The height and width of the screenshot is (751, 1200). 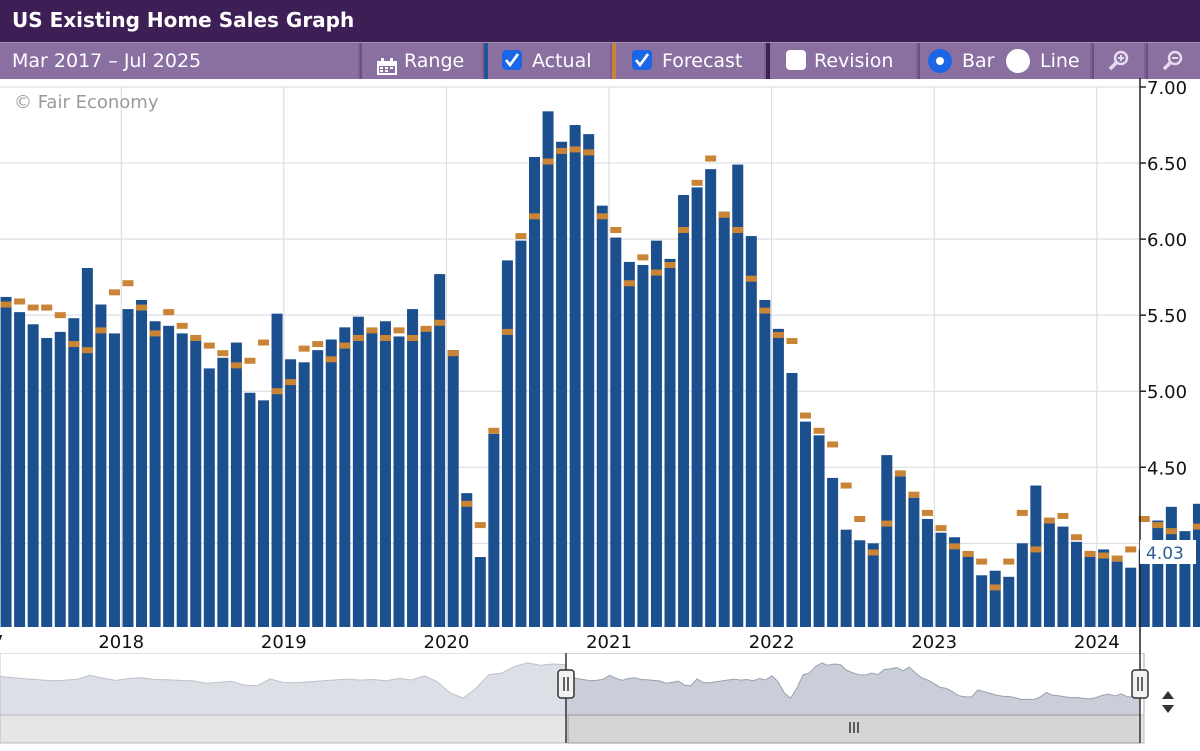 What do you see at coordinates (1168, 702) in the screenshot?
I see `resize-arrows-icon` at bounding box center [1168, 702].